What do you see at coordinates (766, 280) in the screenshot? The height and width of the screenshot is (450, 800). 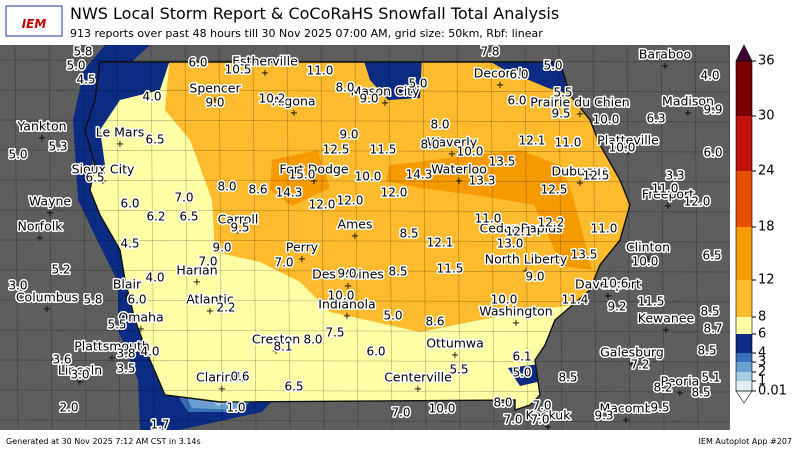 I see `colorbar-tick-label: 12` at bounding box center [766, 280].